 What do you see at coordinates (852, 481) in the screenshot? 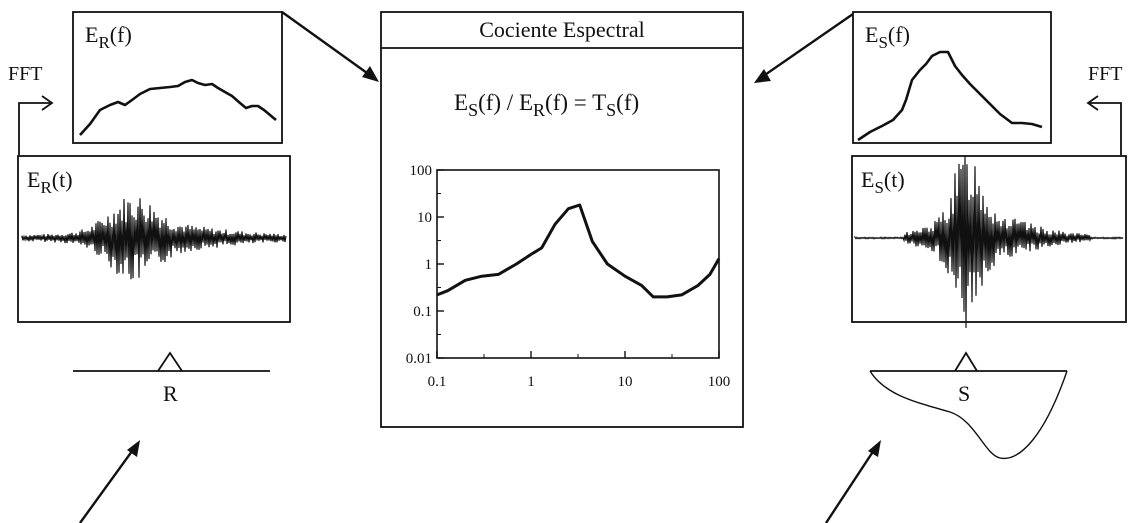
I see `right-incoming-arrow` at bounding box center [852, 481].